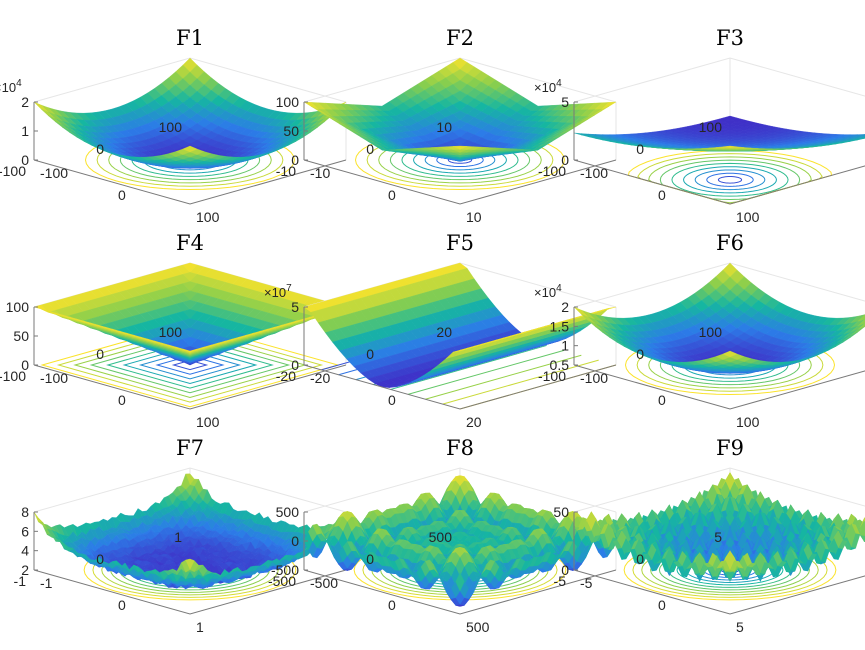 This screenshot has width=865, height=650. Describe the element at coordinates (190, 448) in the screenshot. I see `plot-title-f7: F7` at that location.